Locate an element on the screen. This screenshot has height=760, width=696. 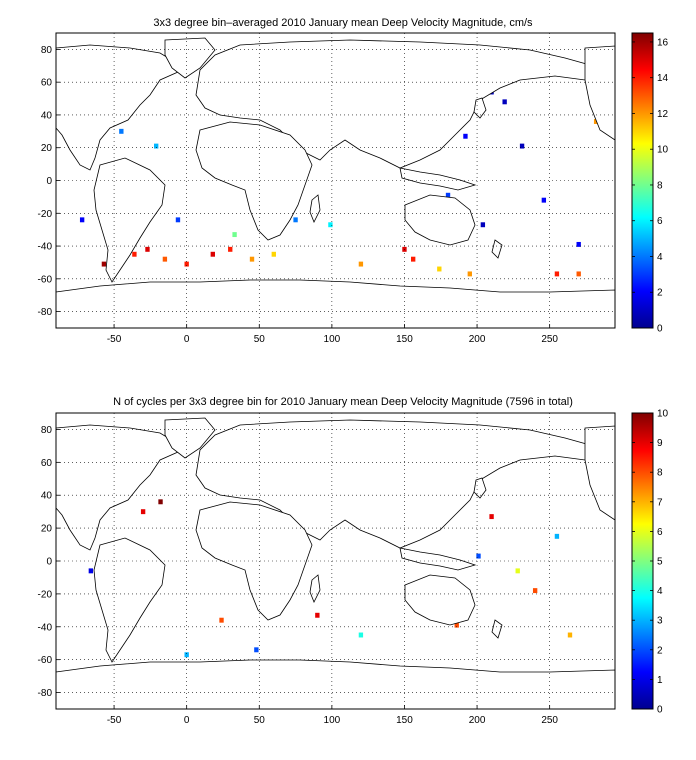
x-tick-label: 0 is located at coordinates (187, 720).